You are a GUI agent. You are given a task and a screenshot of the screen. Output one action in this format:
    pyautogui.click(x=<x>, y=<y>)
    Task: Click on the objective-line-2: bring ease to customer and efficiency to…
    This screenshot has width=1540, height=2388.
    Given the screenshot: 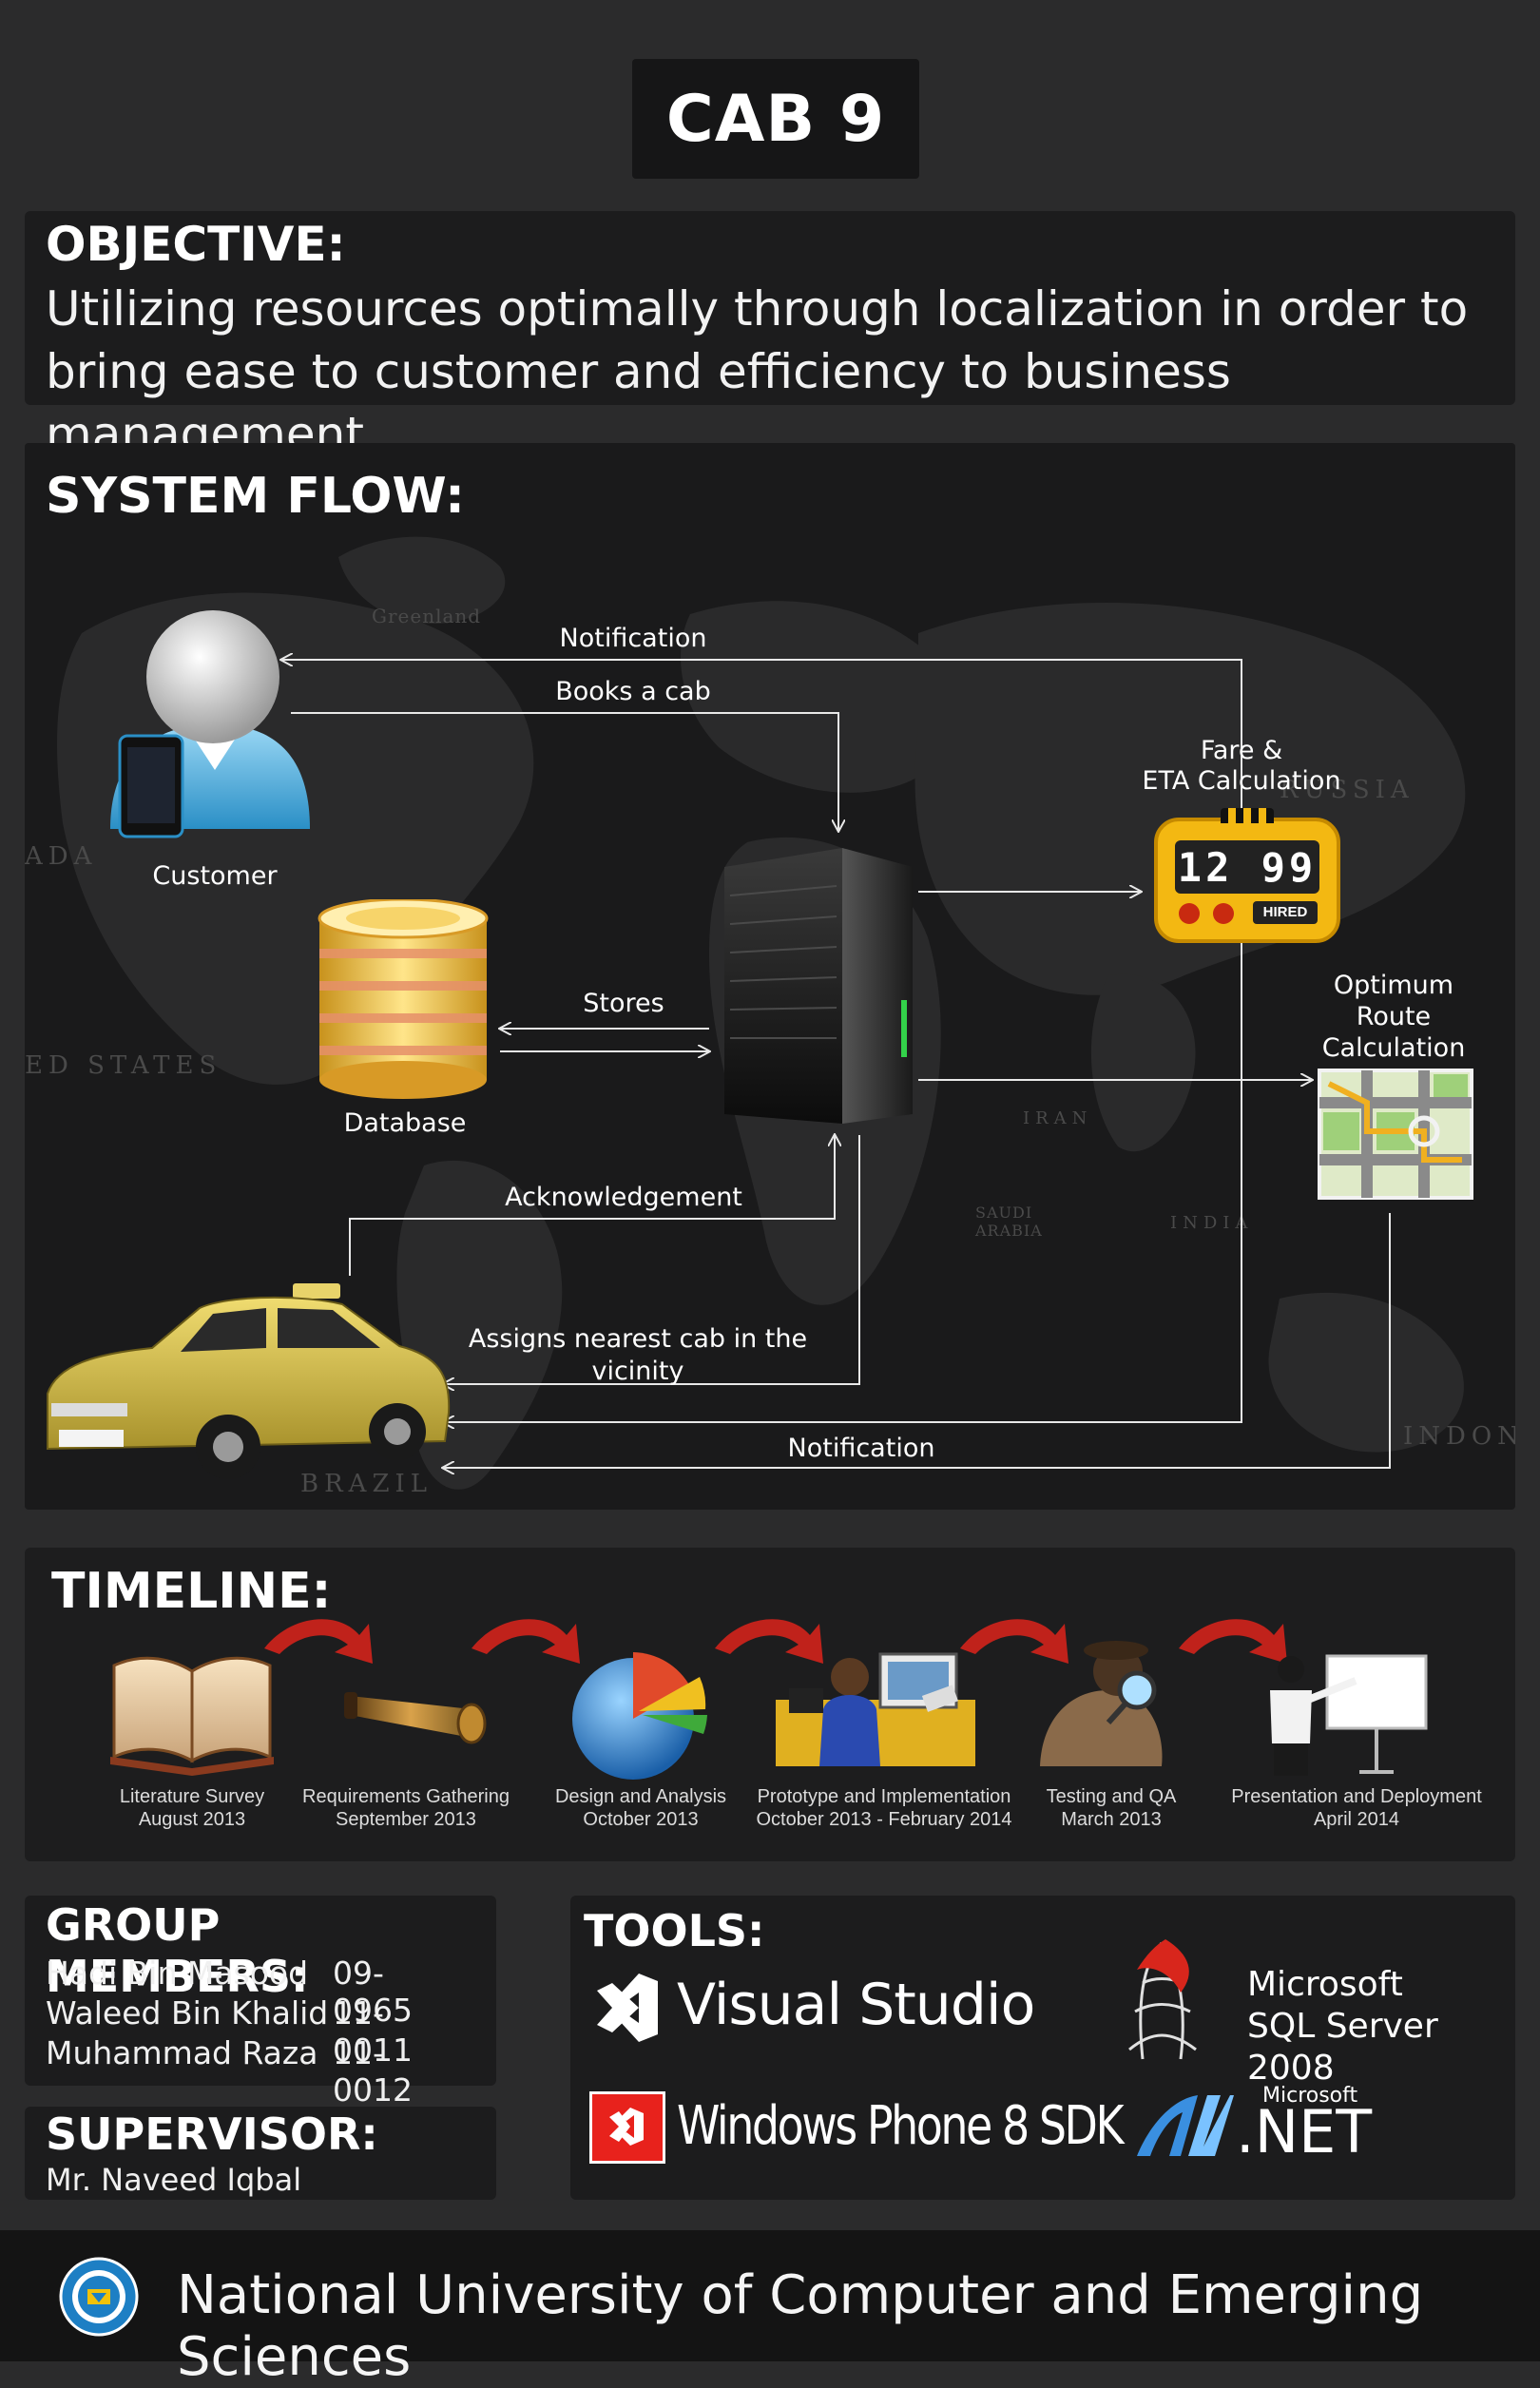 What is the action you would take?
    pyautogui.click(x=638, y=403)
    